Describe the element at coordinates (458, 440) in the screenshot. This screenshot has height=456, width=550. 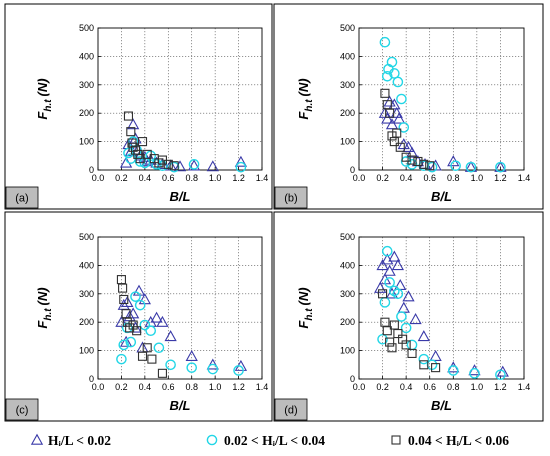
I see `legend-label: 0.04 < Hᵢ/L < 0.06` at that location.